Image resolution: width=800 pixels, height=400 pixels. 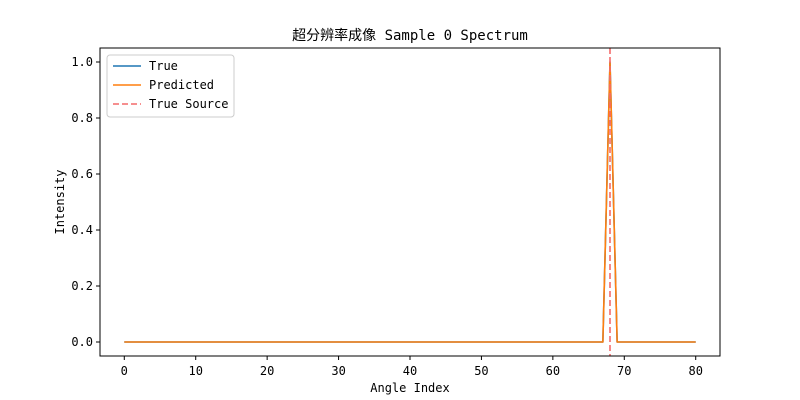 I want to click on x-tick-label: 20, so click(x=267, y=371).